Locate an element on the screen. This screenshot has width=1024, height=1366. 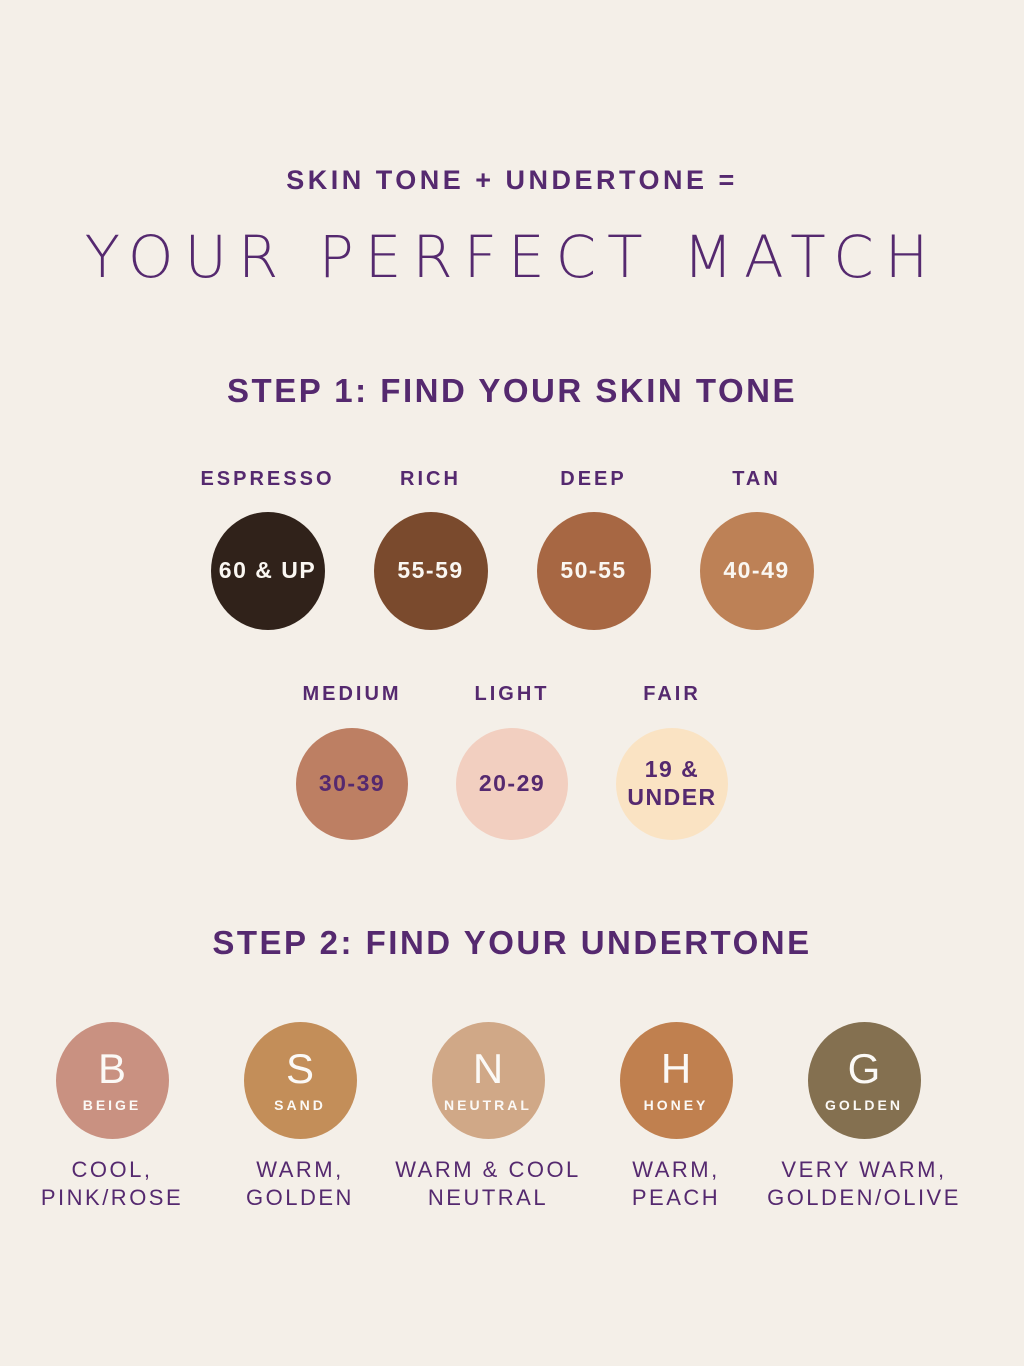
skin-tone-swatch-espresso: 60 & UP is located at coordinates (267, 571).